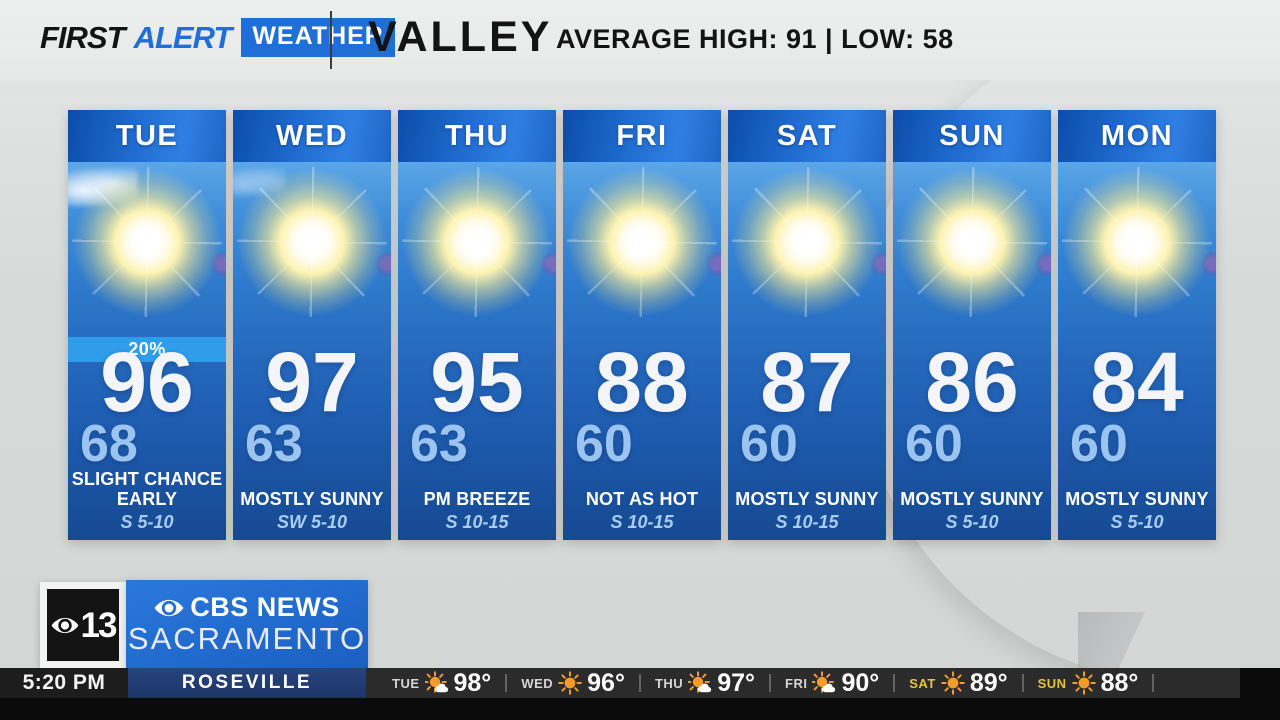 This screenshot has height=720, width=1280. Describe the element at coordinates (642, 498) in the screenshot. I see `condition-text: NOT AS HOT` at that location.